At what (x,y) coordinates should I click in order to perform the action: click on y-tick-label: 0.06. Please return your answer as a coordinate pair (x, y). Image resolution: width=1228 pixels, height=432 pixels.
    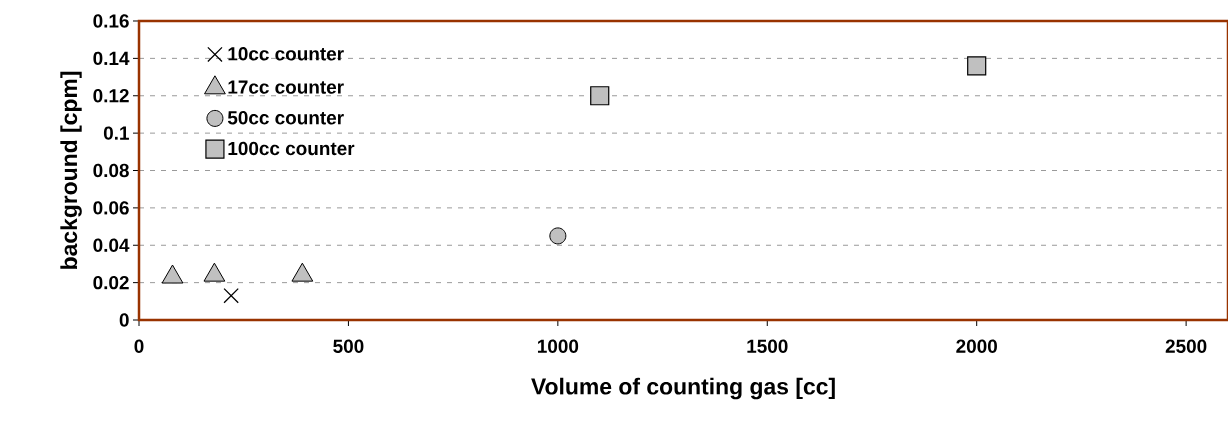
    Looking at the image, I should click on (111, 208).